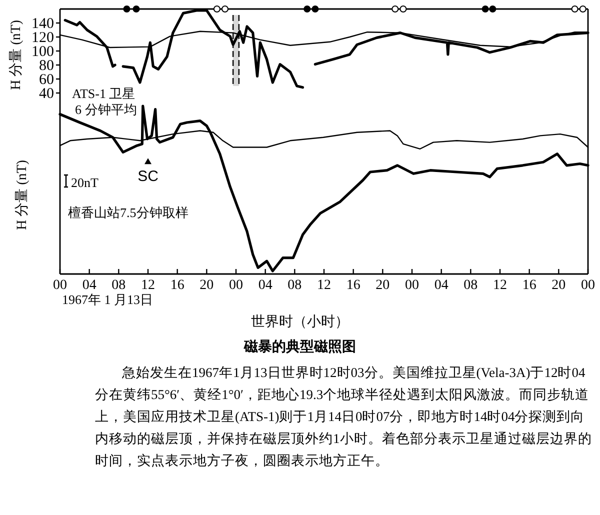  I want to click on y-tick-label: 60, so click(46, 80).